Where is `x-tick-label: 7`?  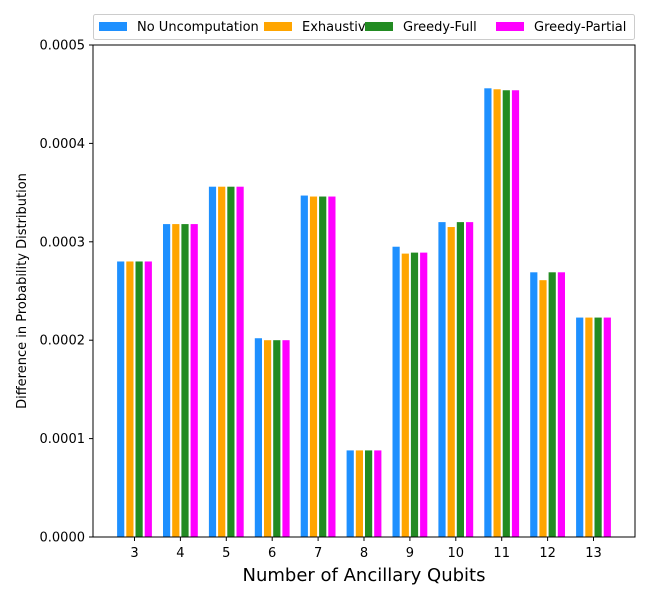 x-tick-label: 7 is located at coordinates (318, 553).